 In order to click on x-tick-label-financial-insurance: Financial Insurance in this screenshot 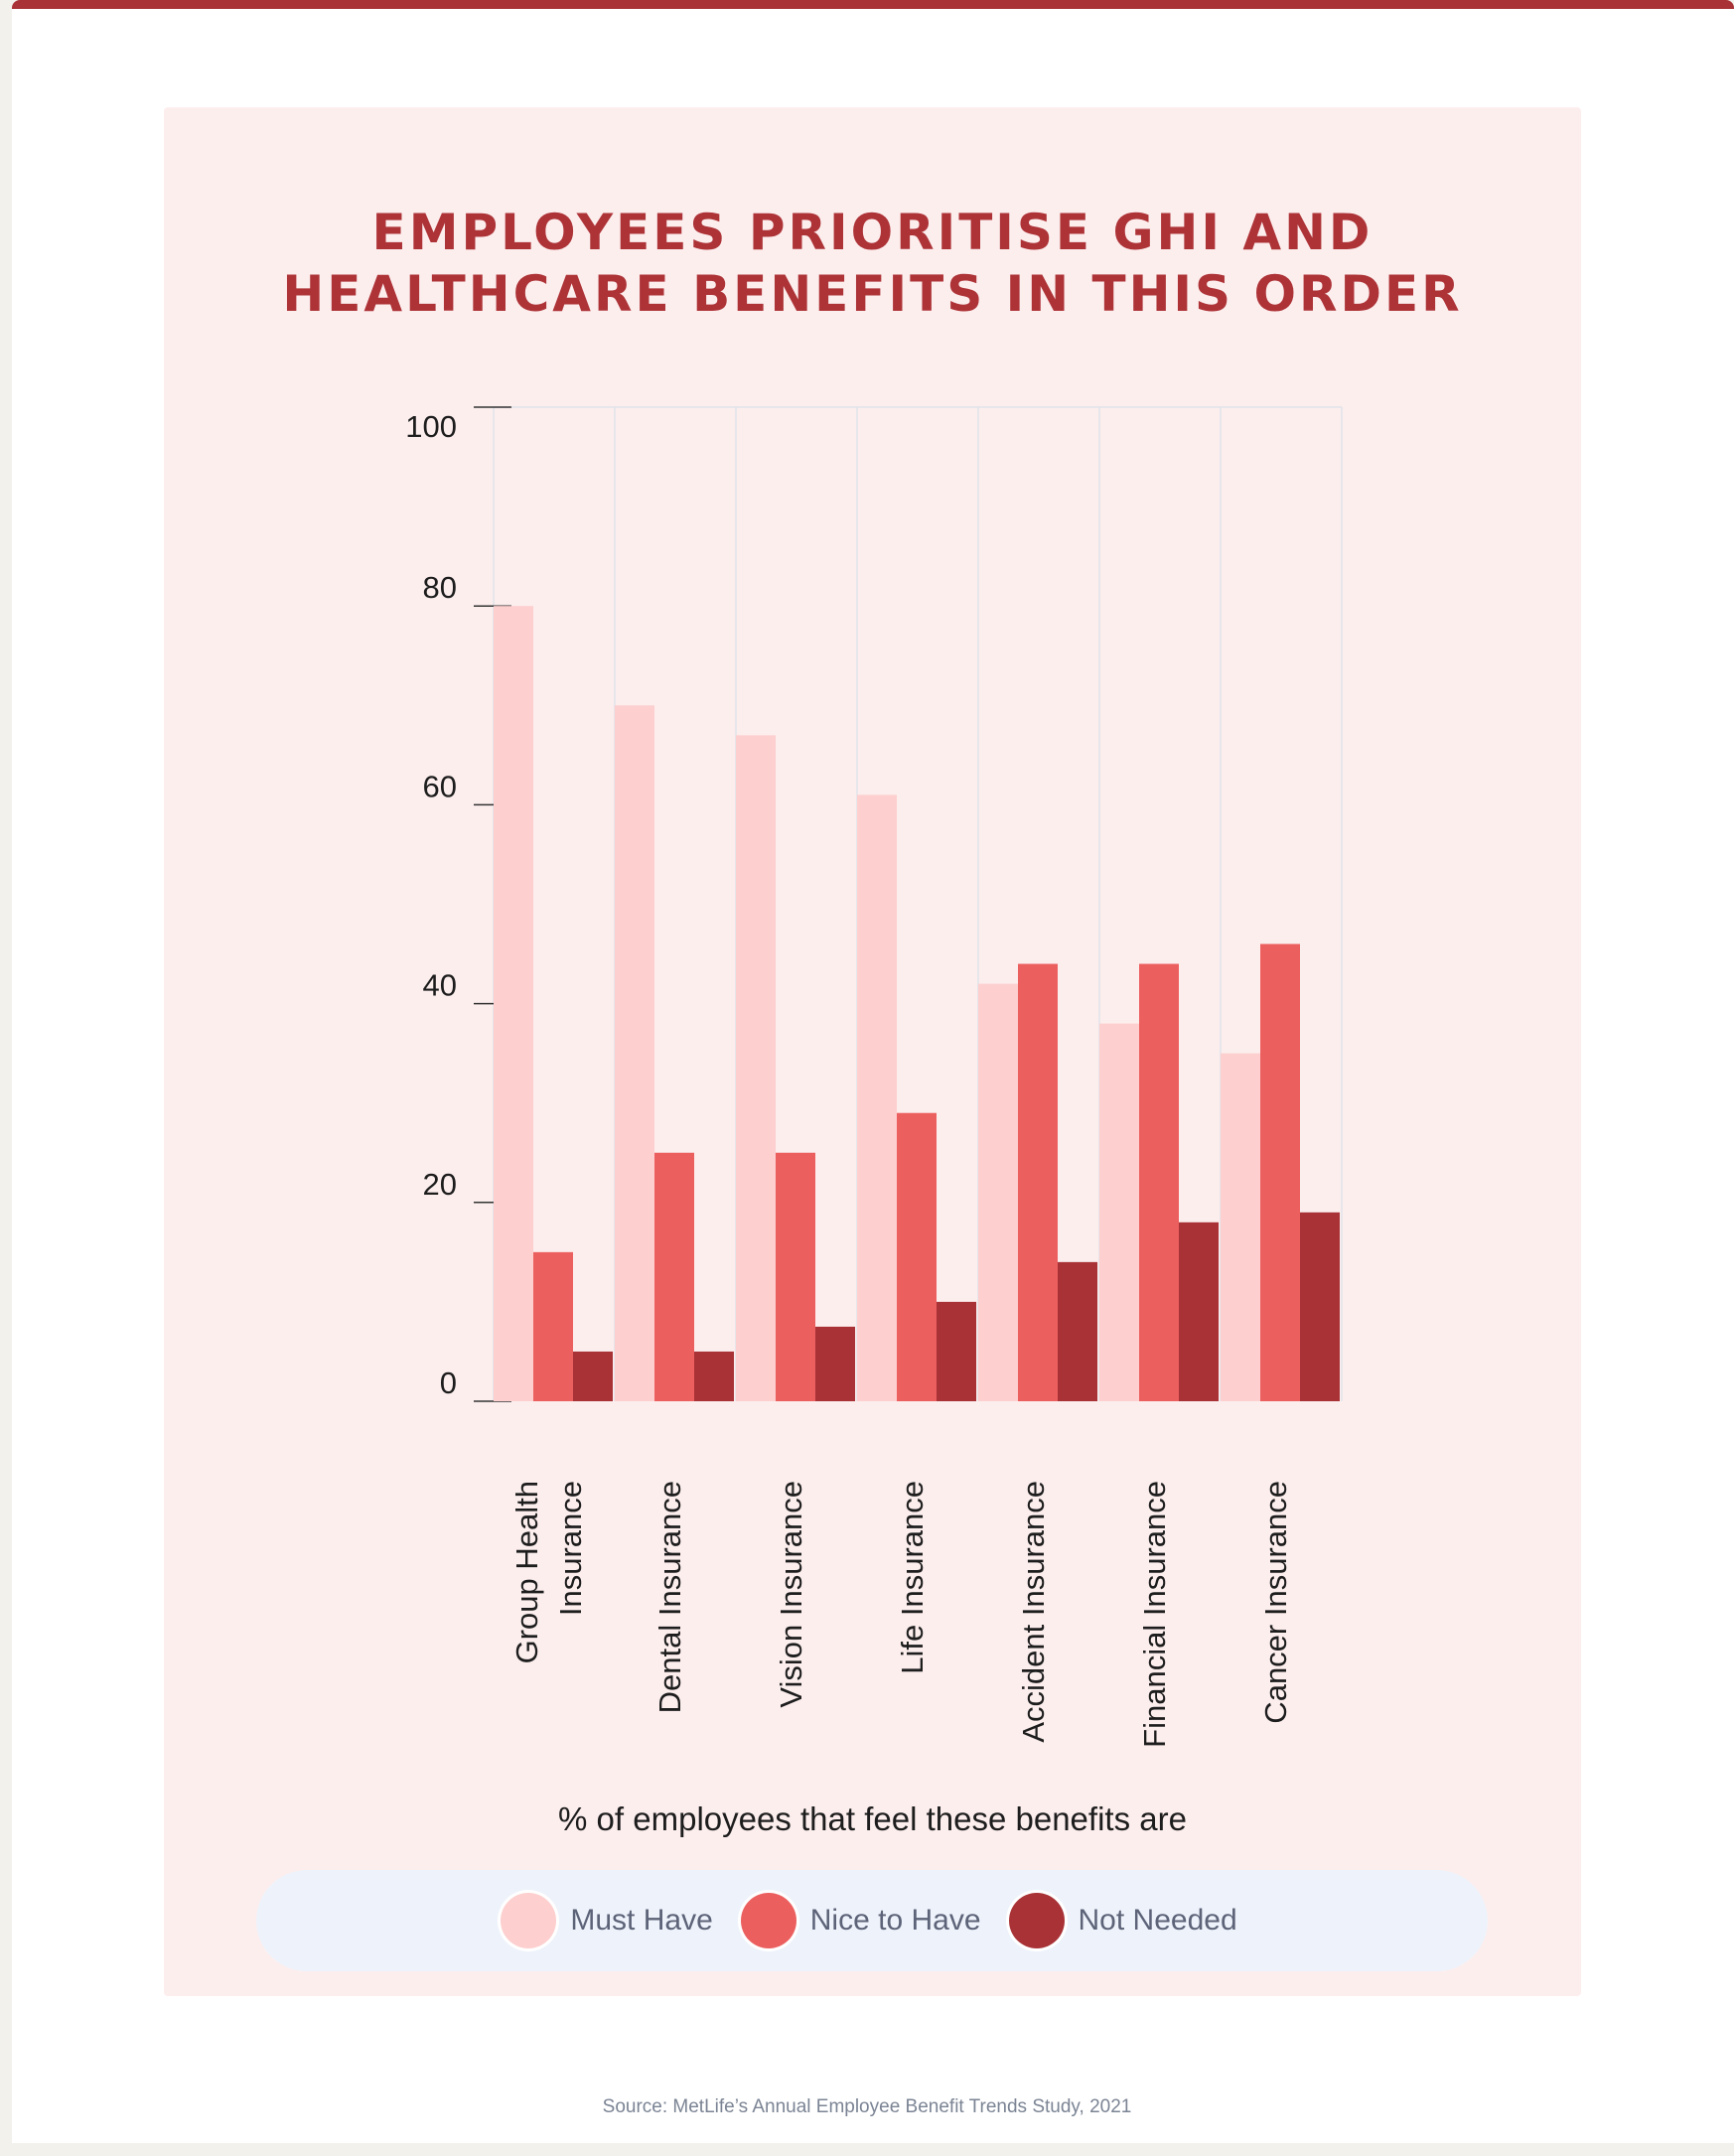, I will do `click(1155, 1614)`.